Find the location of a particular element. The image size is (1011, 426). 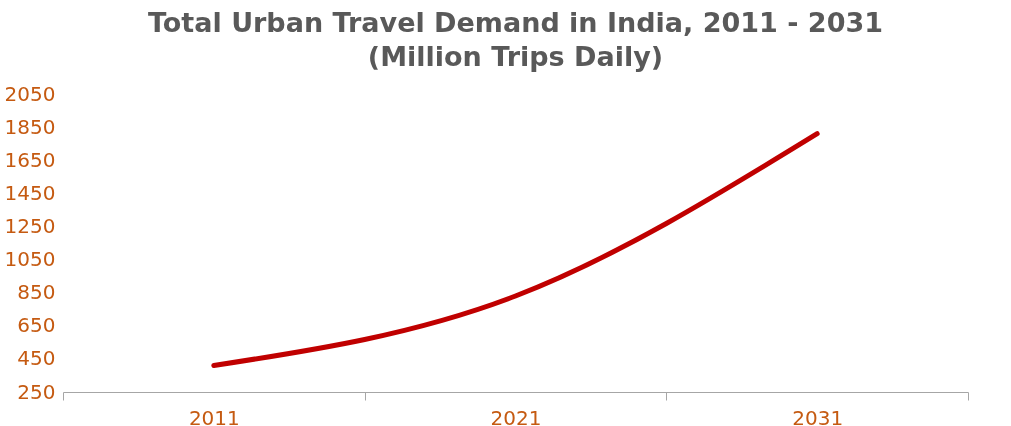

y-tick-label: 1850 is located at coordinates (30, 126).